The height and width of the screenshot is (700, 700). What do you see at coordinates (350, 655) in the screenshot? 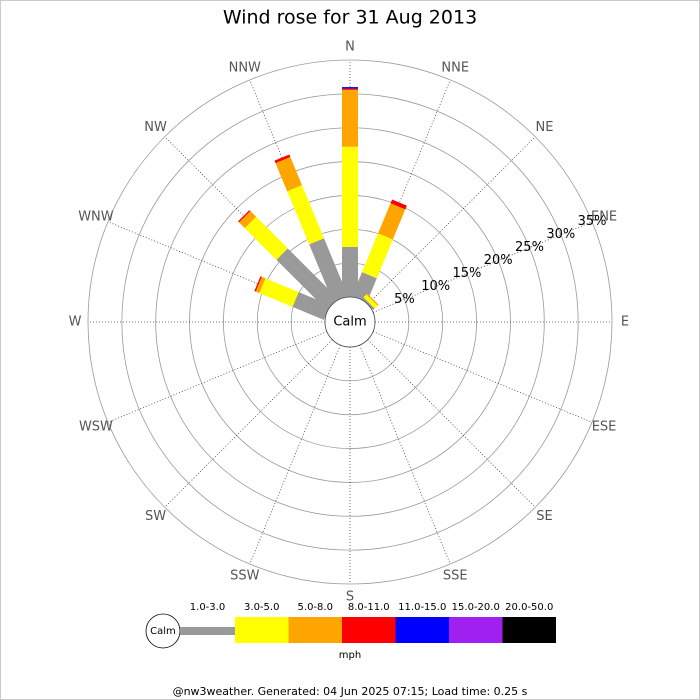
I see `legend-unit: mph` at bounding box center [350, 655].